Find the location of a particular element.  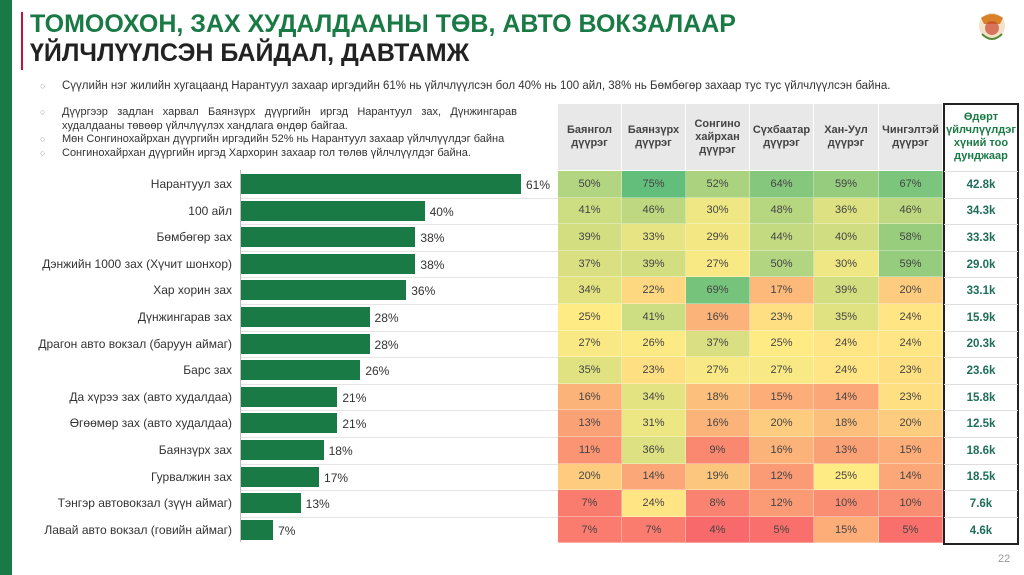

page-number: 22 is located at coordinates (1004, 559).